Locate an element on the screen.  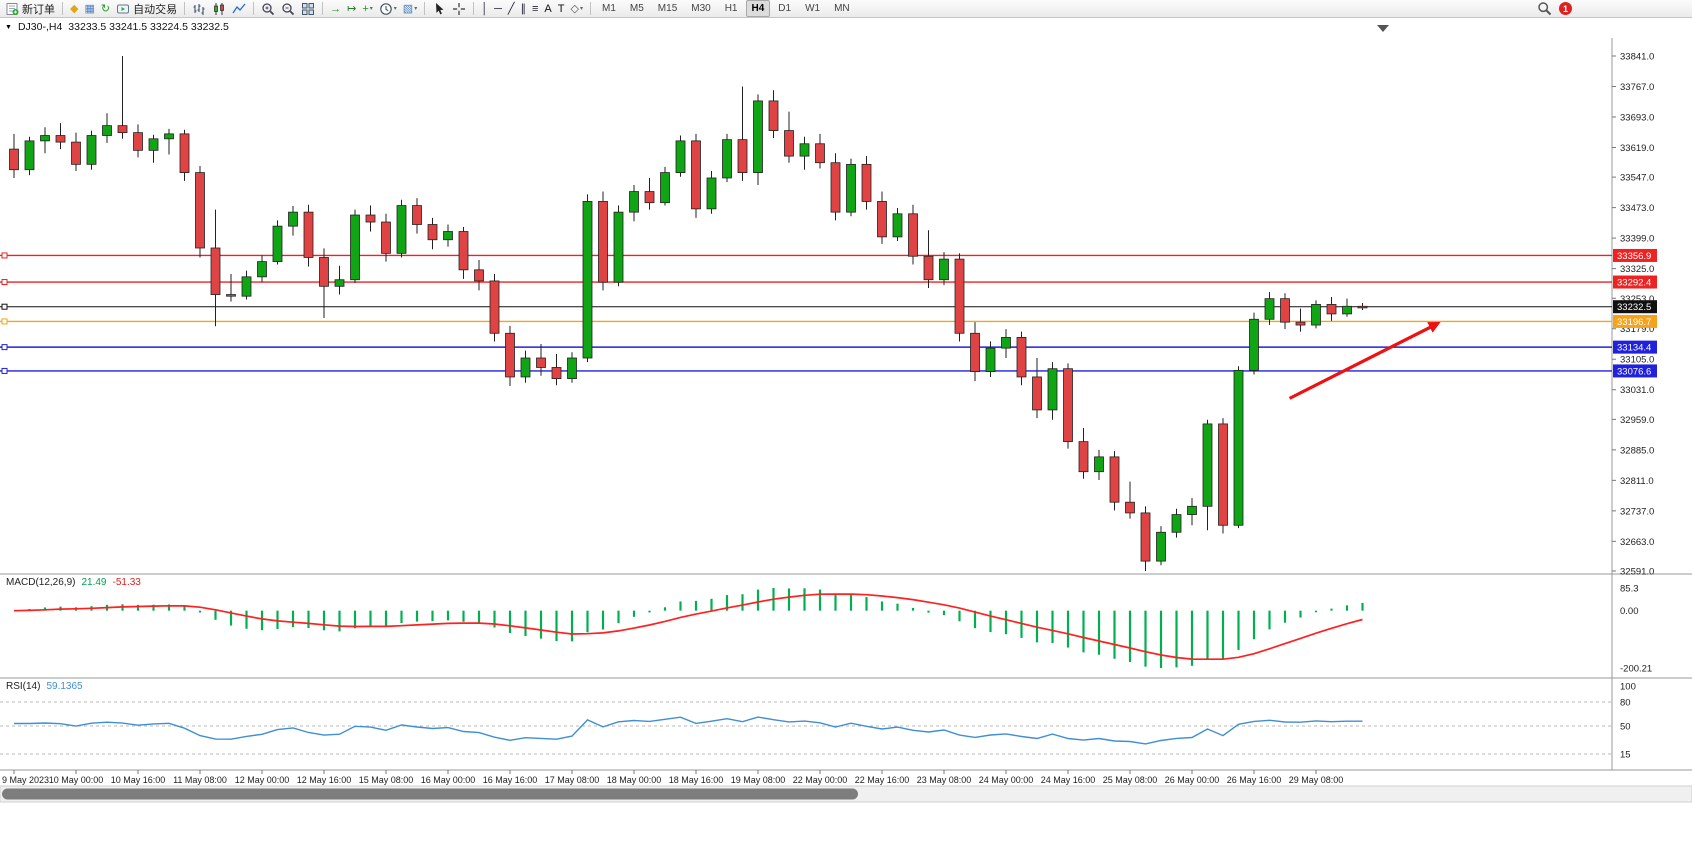
rsi-value: 59.1365 is located at coordinates (64, 686).